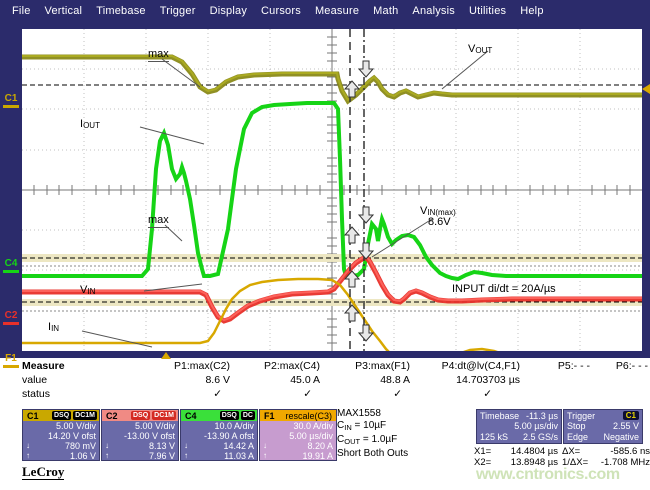 The image size is (650, 490). I want to click on channel-box-f1-header: F1 rescale(C3), so click(298, 415).